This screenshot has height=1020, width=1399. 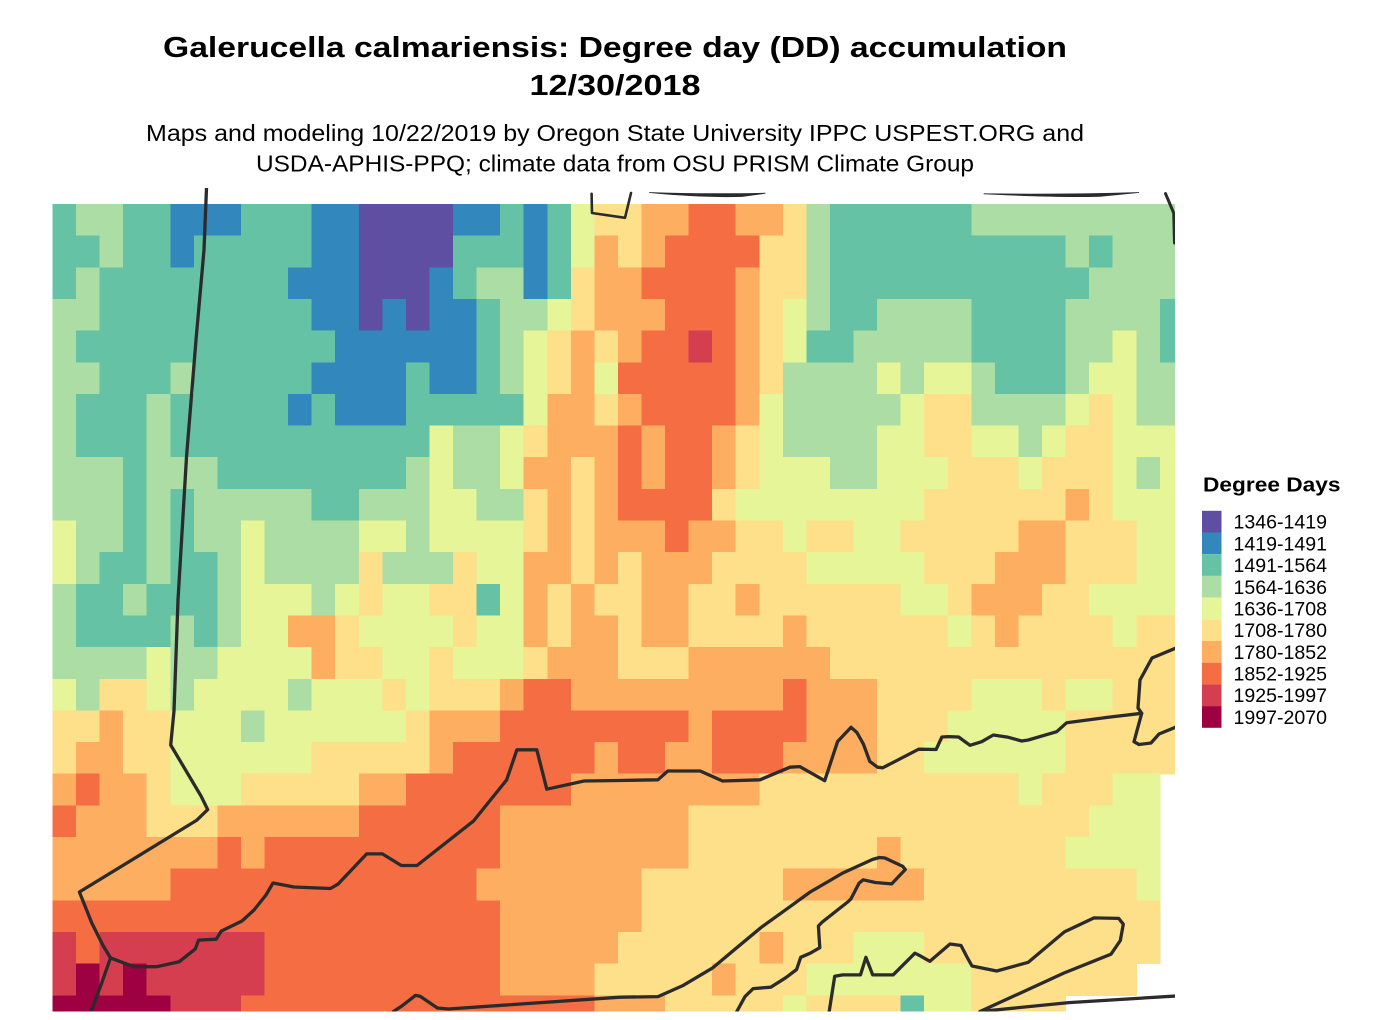 I want to click on svg-text: 1852-1925, so click(x=1281, y=675).